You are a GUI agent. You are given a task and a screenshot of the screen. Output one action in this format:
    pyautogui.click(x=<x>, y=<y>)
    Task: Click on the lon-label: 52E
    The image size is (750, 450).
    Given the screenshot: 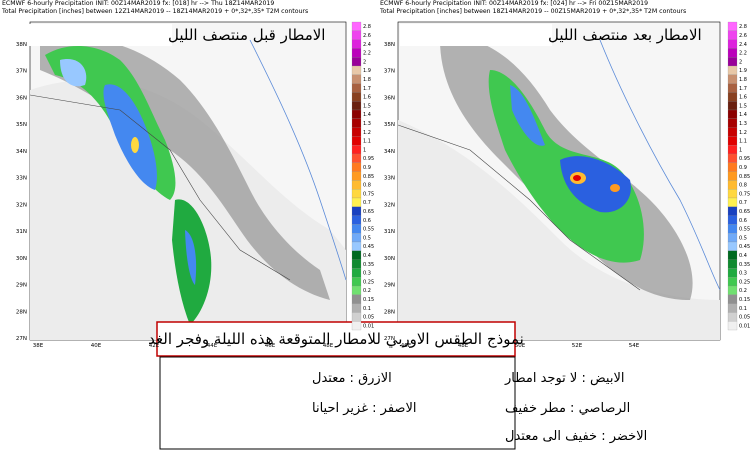 What is the action you would take?
    pyautogui.click(x=577, y=346)
    